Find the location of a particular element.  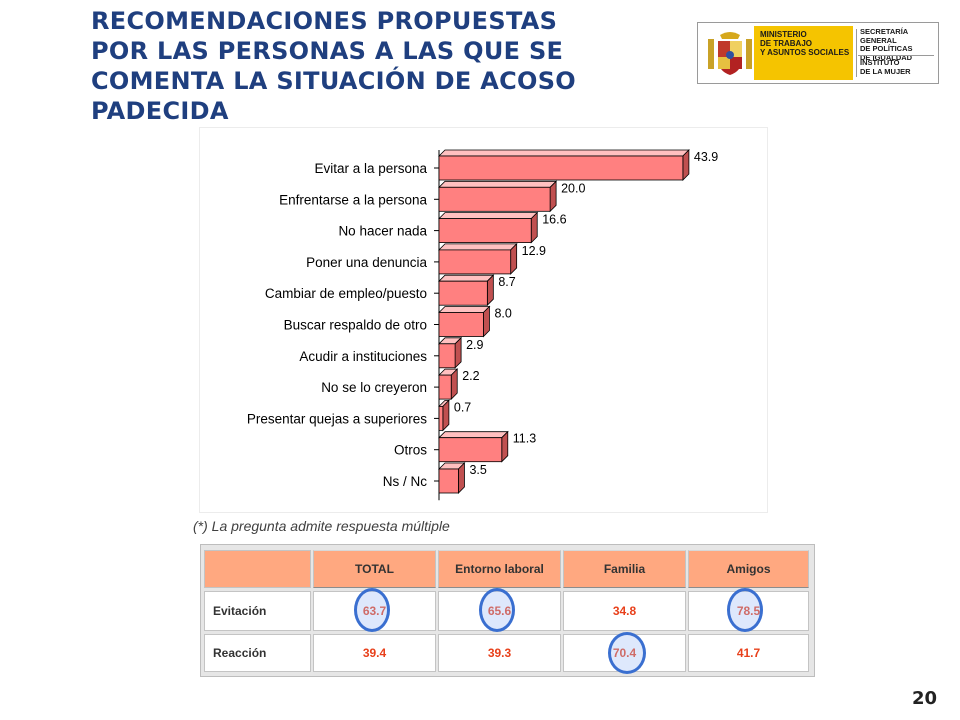

category-label: Presentar quejas a superiores is located at coordinates (337, 418).